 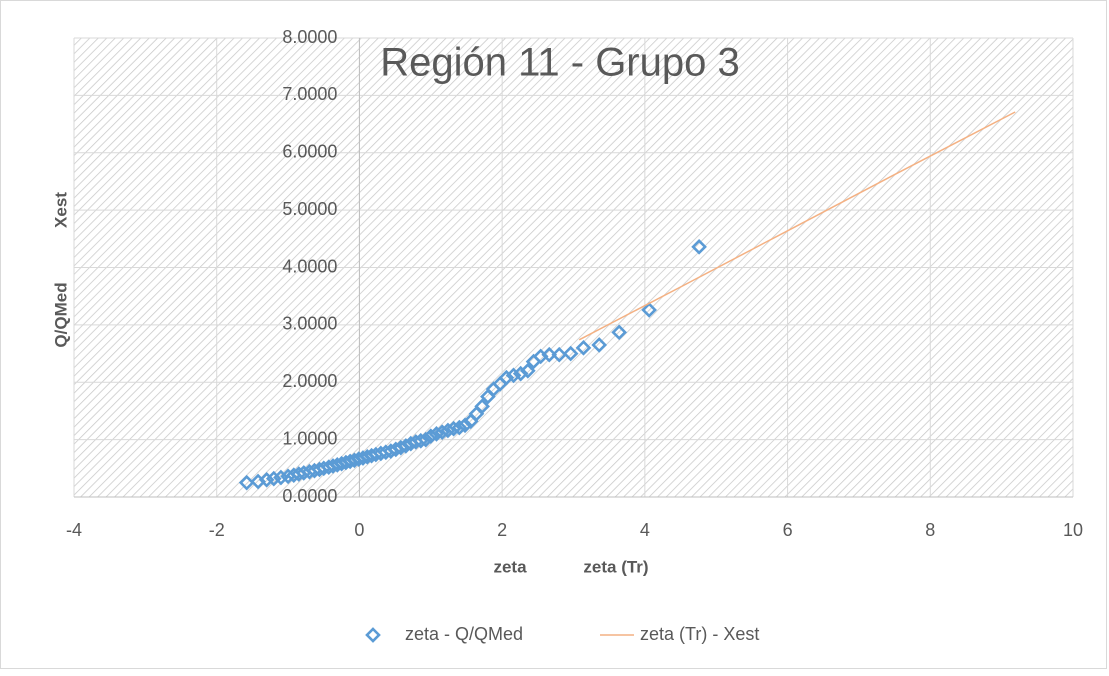 What do you see at coordinates (559, 63) in the screenshot?
I see `chart-title: Región 11 - Grupo 3` at bounding box center [559, 63].